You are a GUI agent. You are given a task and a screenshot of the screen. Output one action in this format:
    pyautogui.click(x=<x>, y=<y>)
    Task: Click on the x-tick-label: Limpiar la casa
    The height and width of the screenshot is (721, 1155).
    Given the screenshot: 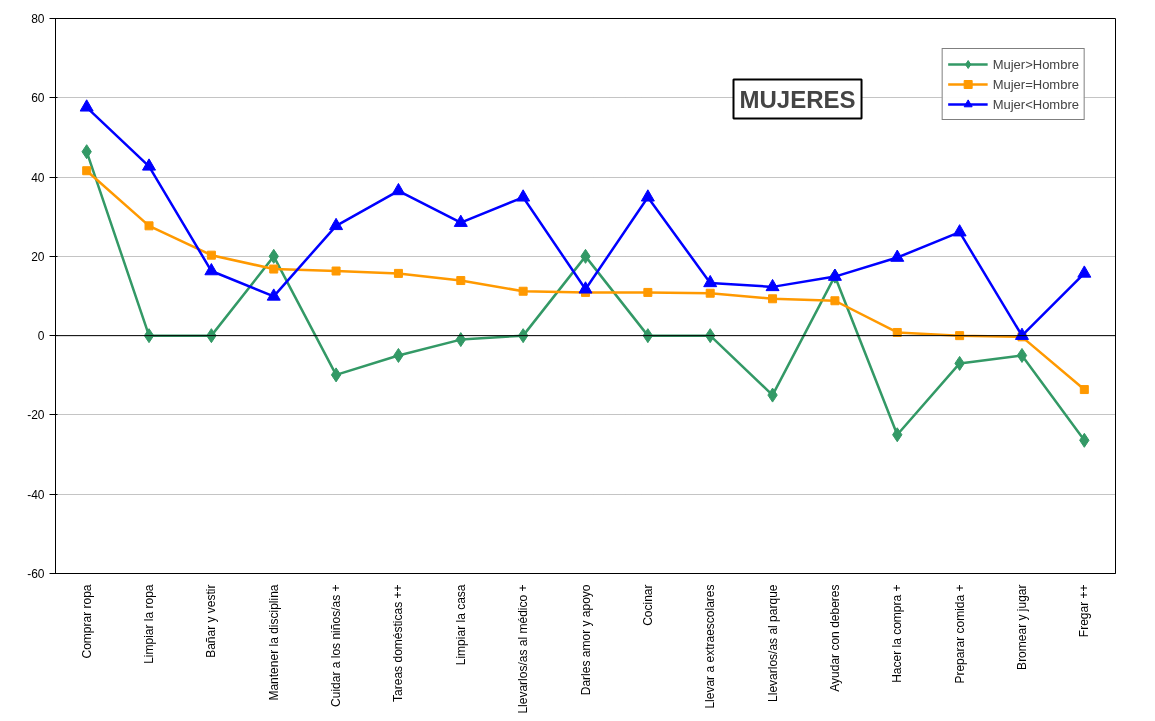 What is the action you would take?
    pyautogui.click(x=460, y=625)
    